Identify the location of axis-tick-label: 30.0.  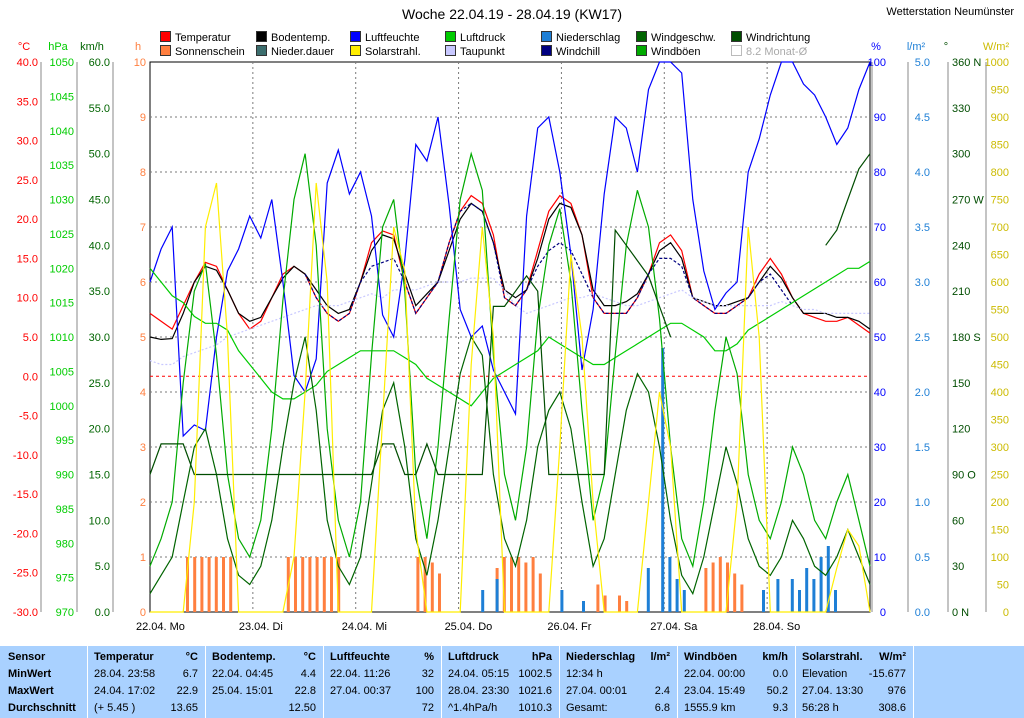
(99, 338).